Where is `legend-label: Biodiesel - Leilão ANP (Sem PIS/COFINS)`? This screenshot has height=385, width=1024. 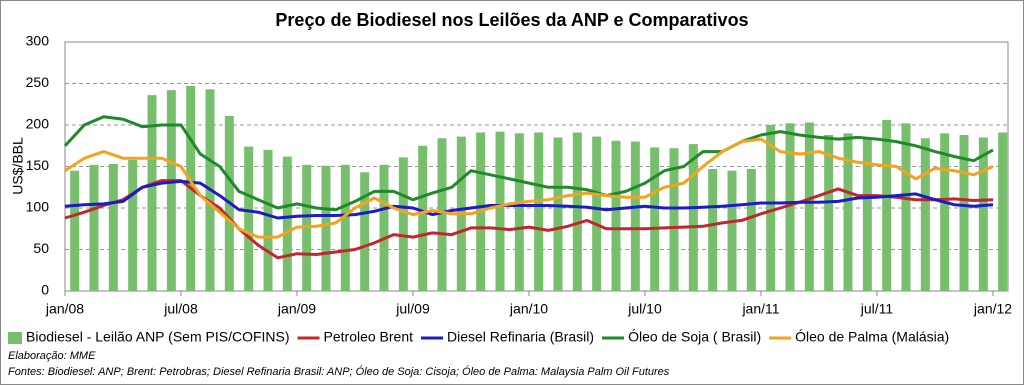 legend-label: Biodiesel - Leilão ANP (Sem PIS/COFINS) is located at coordinates (158, 337).